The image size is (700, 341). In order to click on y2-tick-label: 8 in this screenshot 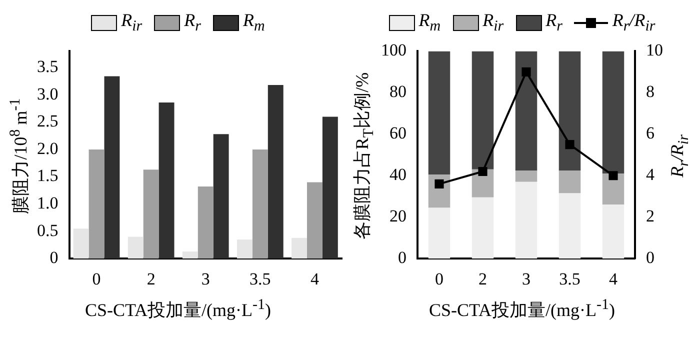, I will do `click(650, 92)`.